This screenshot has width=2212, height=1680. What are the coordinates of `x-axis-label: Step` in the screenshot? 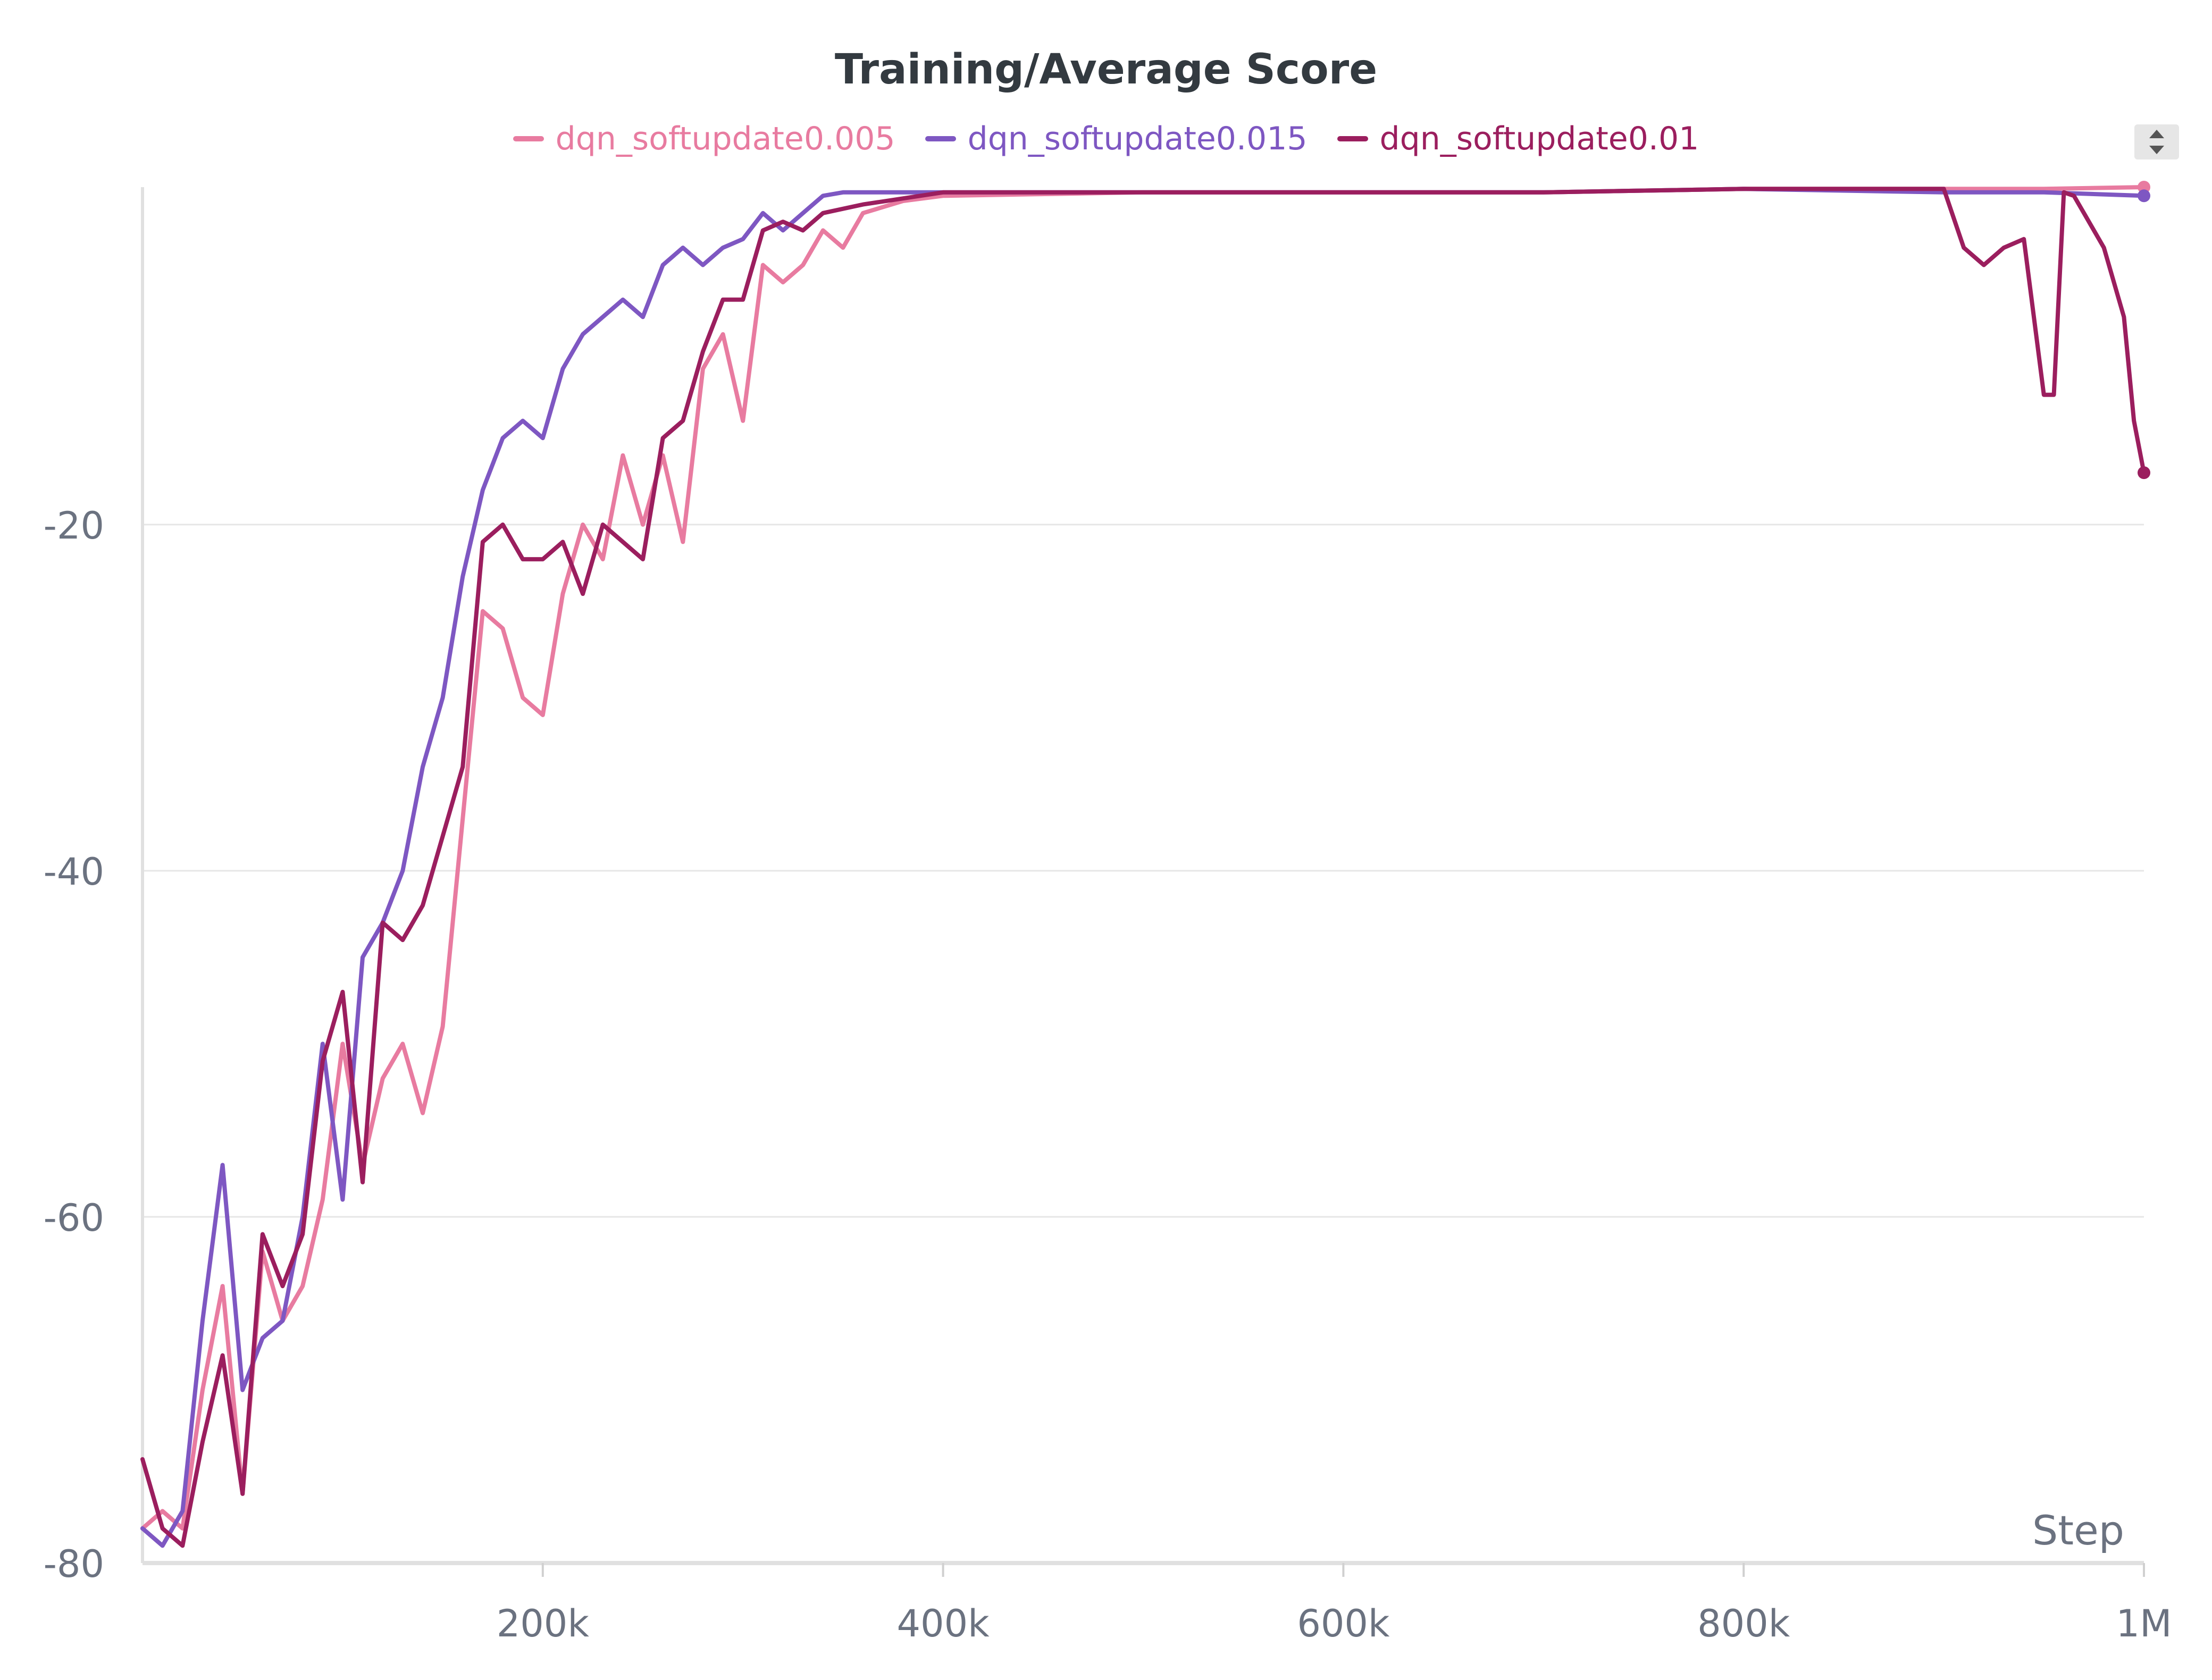 It's located at (2078, 1530).